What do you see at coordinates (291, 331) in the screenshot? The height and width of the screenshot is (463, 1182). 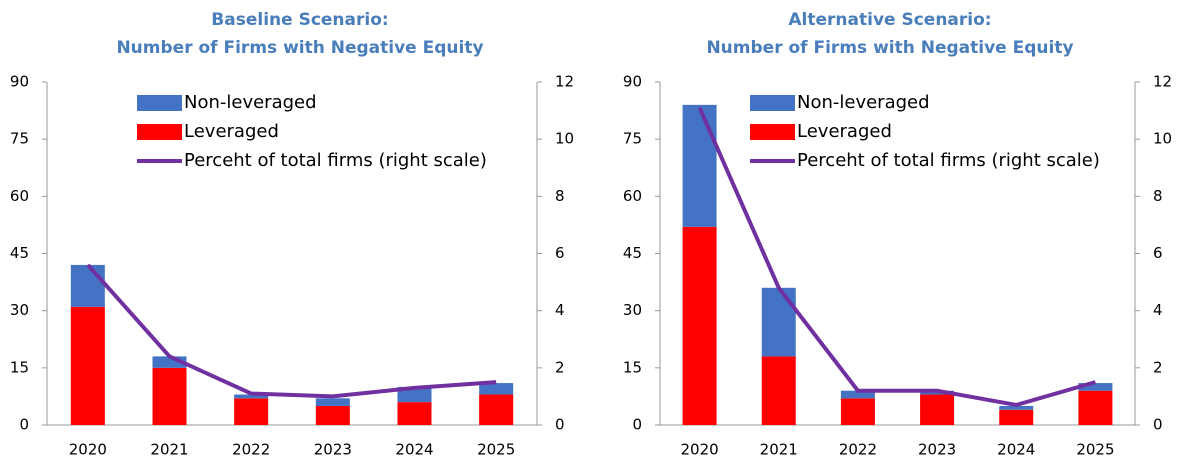 I see `line-series` at bounding box center [291, 331].